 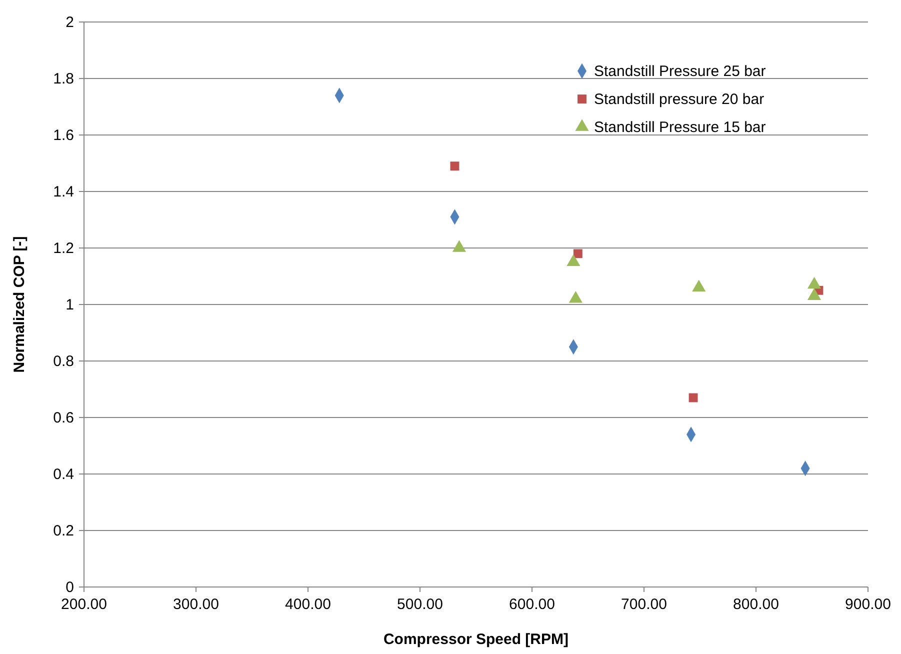 I want to click on x-axis-title: Compressor Speed [RPM], so click(x=476, y=639).